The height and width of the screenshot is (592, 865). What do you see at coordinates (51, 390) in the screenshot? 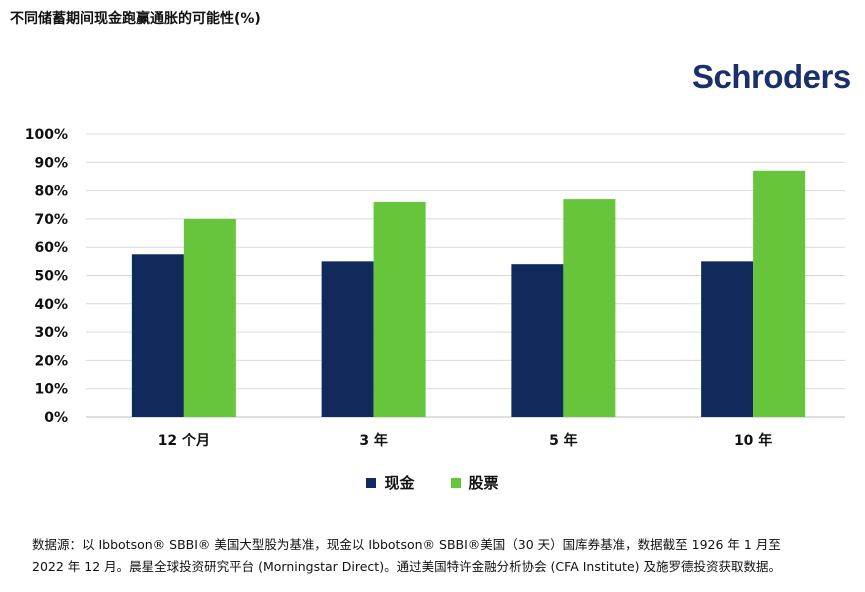
I see `y-tick-label: 10%` at bounding box center [51, 390].